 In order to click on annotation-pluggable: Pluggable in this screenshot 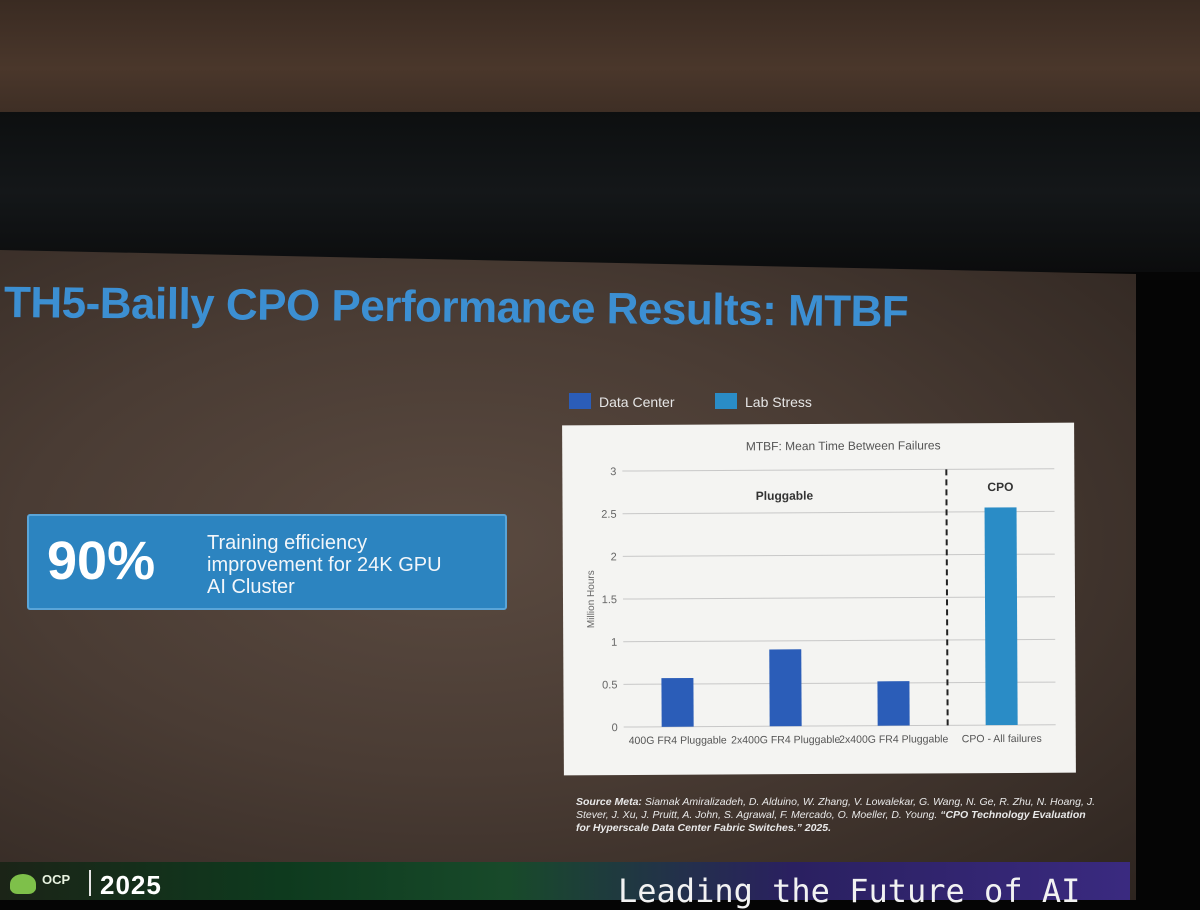, I will do `click(785, 496)`.